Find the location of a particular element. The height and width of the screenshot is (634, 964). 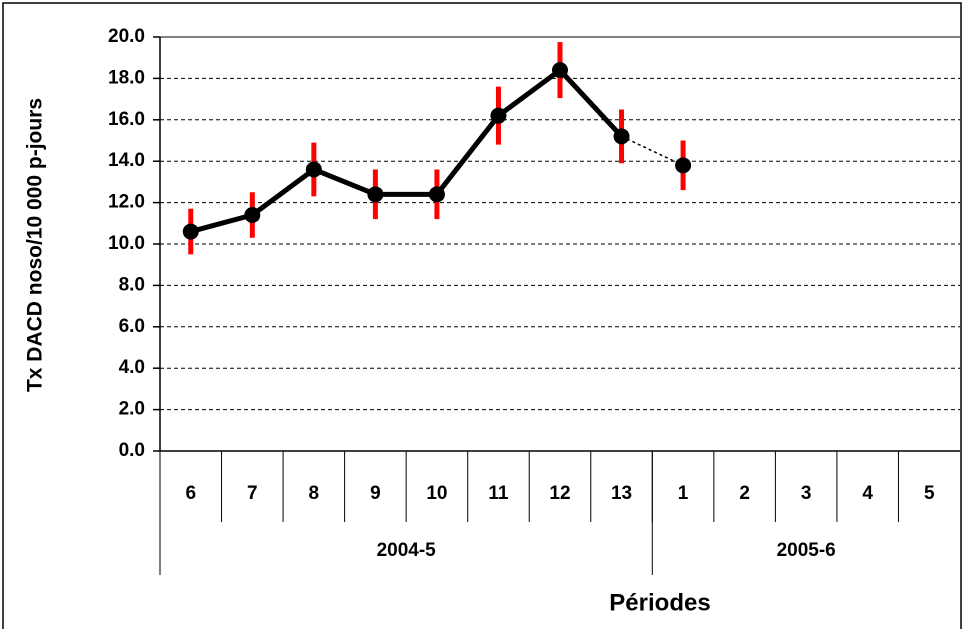

y-tick-label: 0.0 is located at coordinates (132, 450).